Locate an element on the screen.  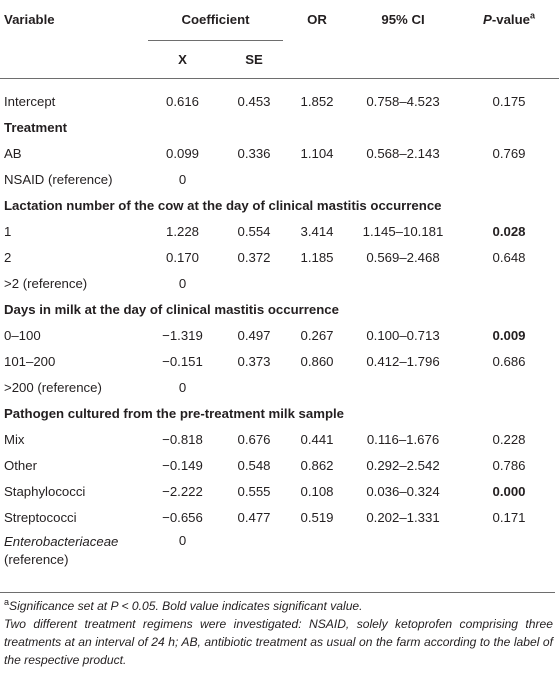
cell-ci: 0.116–1.676 is located at coordinates (403, 439).